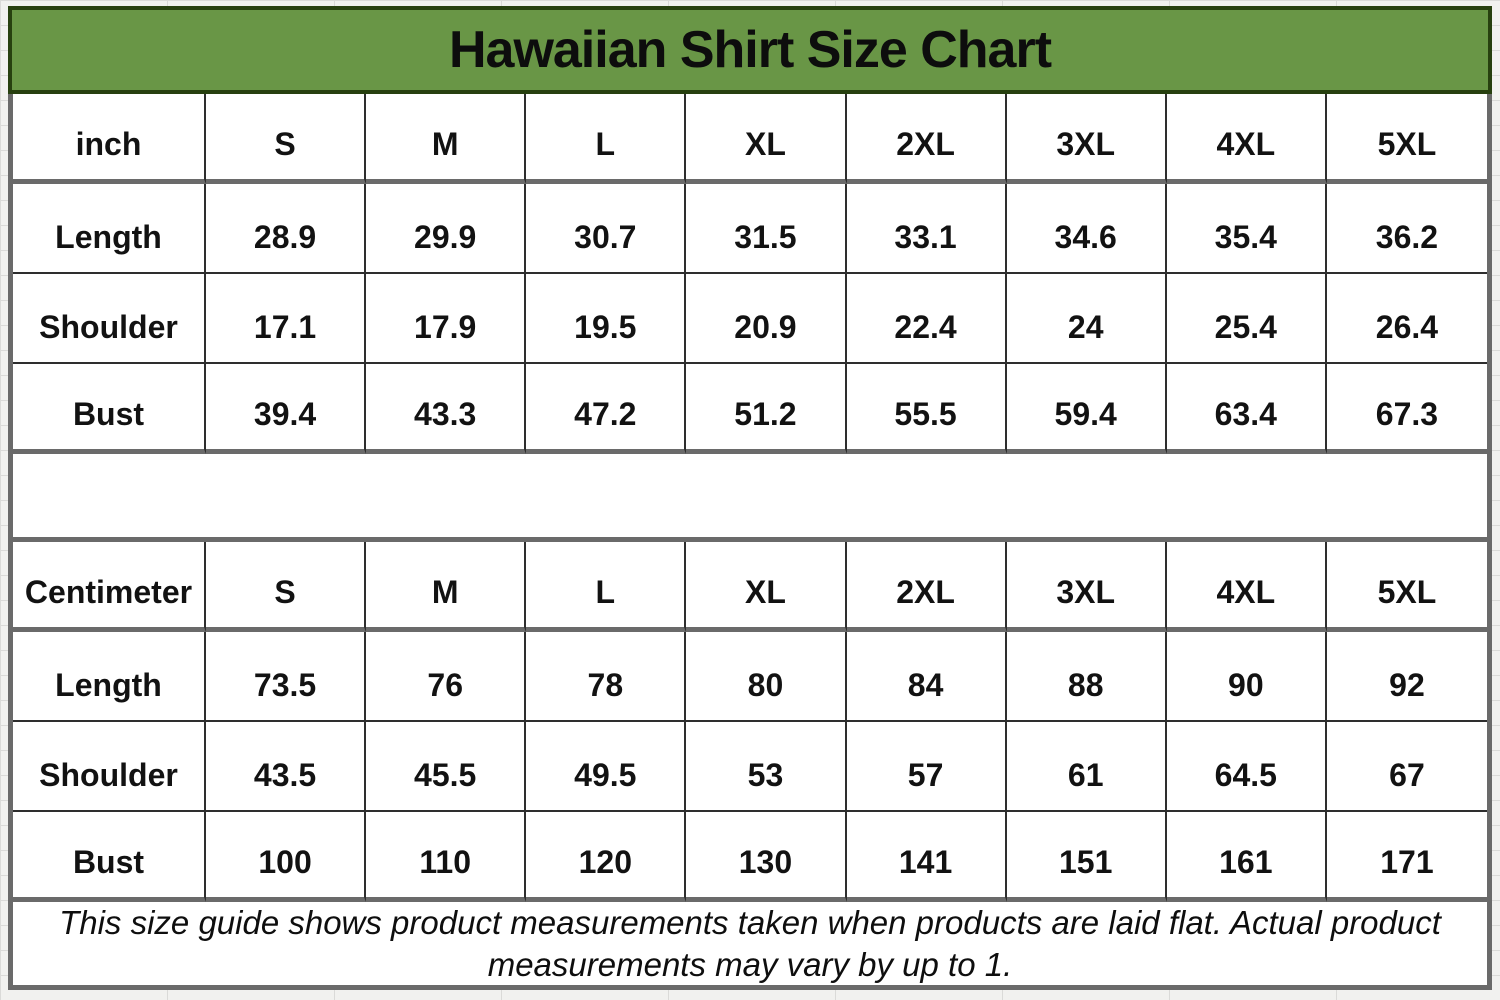 This screenshot has width=1500, height=1000. I want to click on value-cell: 67.3, so click(1406, 409).